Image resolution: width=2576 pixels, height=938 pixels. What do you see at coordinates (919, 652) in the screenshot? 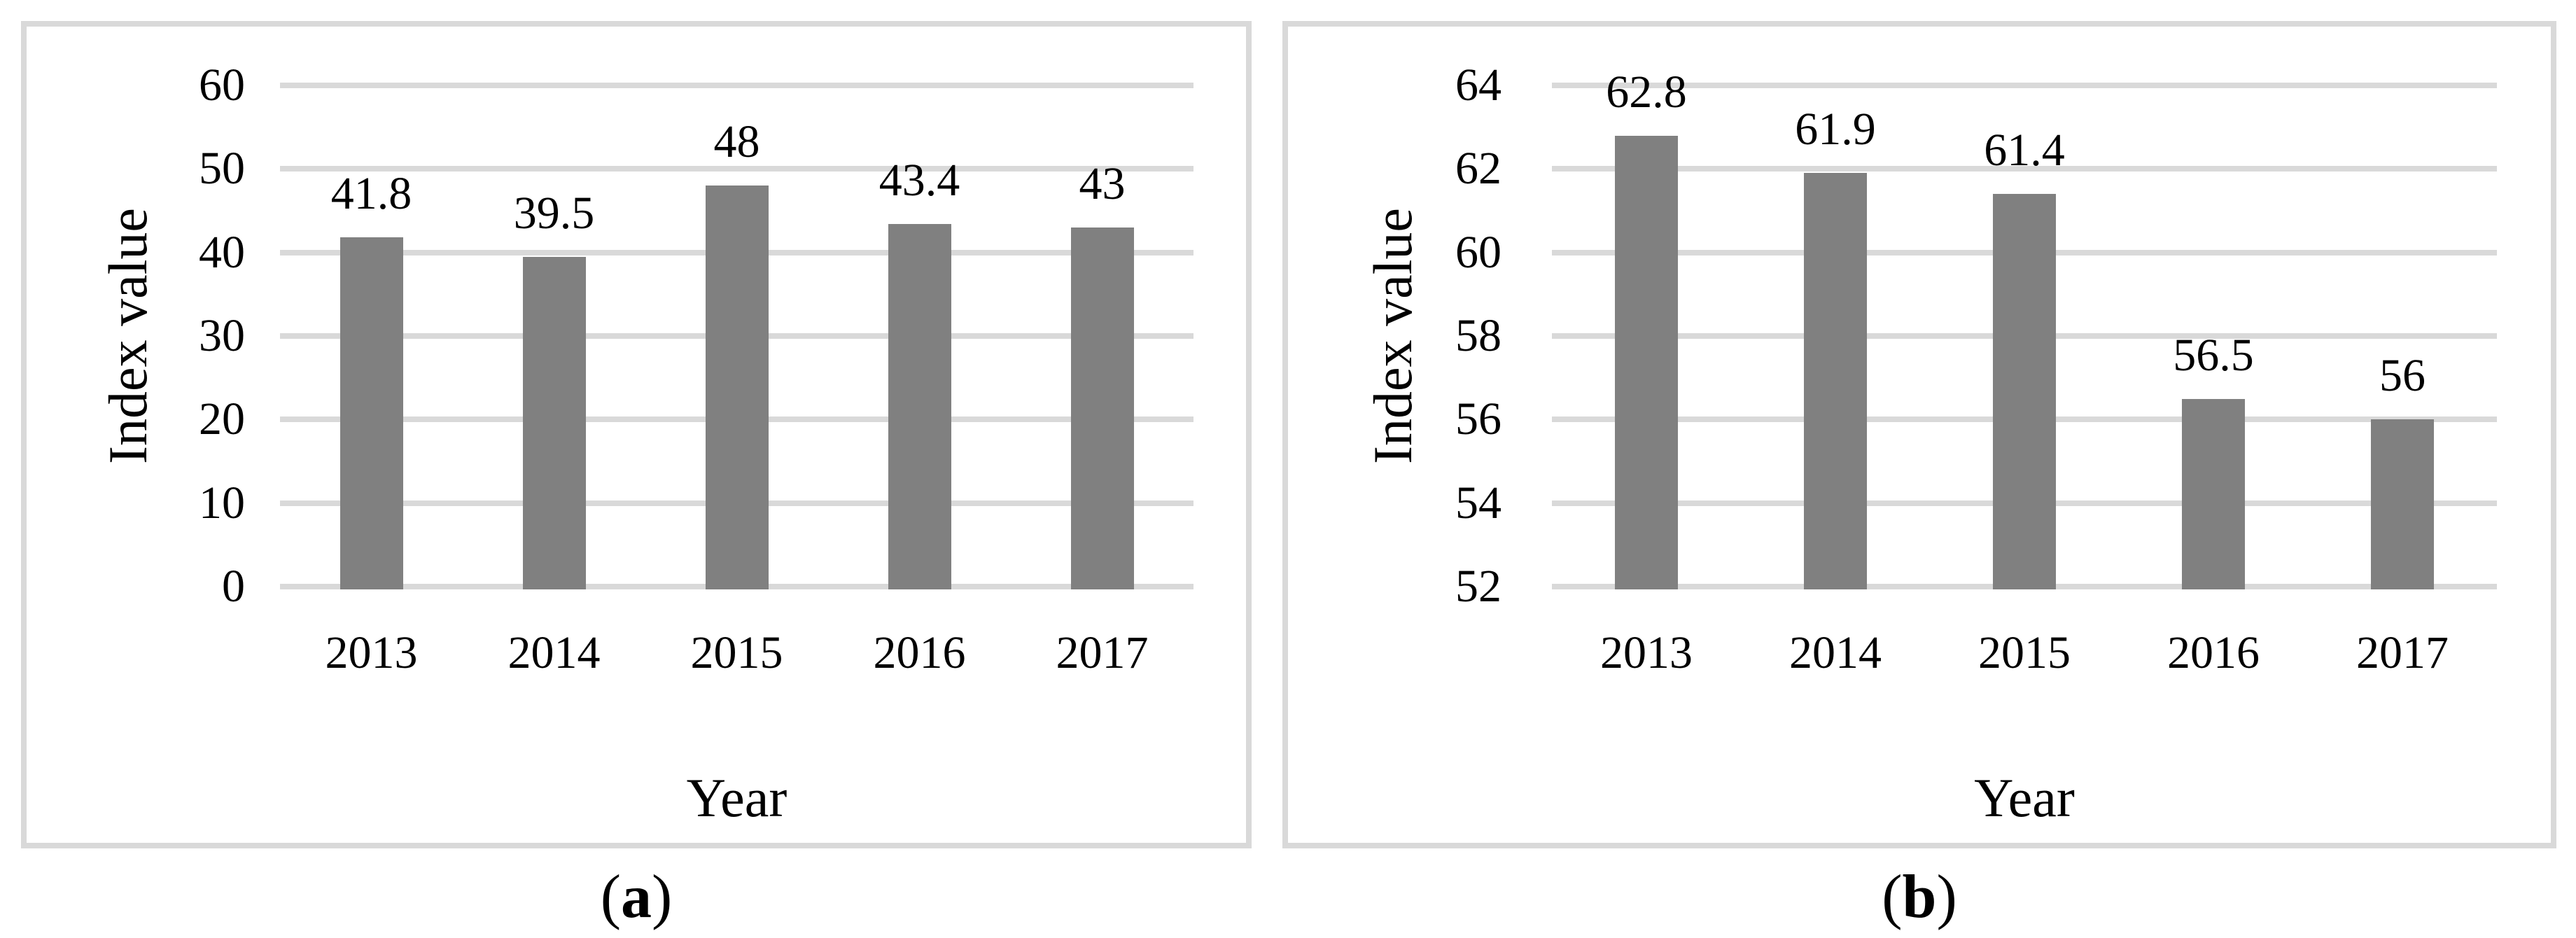
I see `x-tick-label-a-2016: 2016` at bounding box center [919, 652].